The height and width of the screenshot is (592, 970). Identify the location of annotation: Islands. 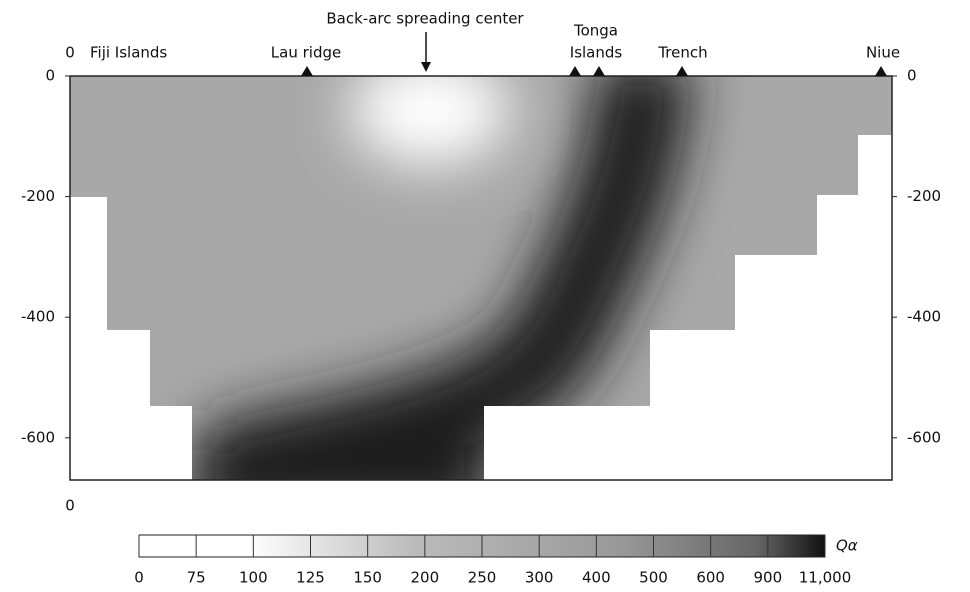
(596, 53).